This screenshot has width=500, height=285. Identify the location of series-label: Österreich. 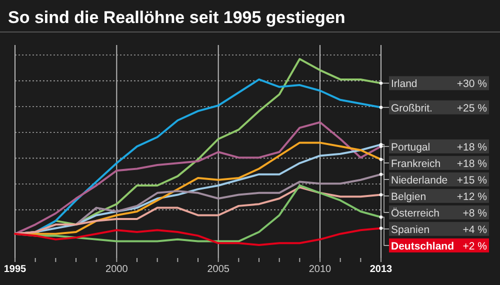
(415, 213).